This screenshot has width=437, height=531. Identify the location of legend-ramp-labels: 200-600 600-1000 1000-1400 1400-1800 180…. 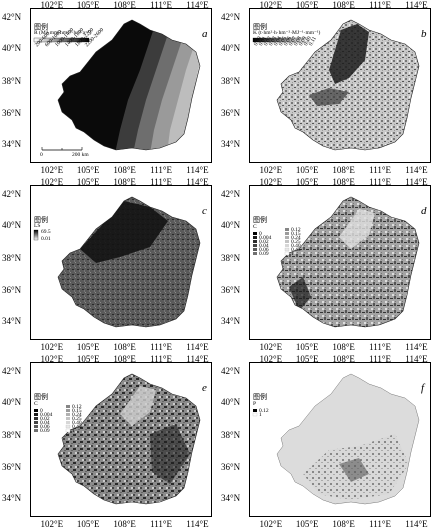
(69, 47).